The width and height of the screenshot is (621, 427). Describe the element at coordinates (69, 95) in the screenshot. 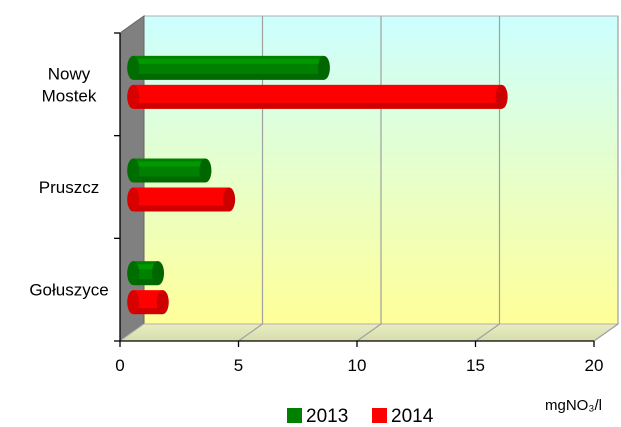

I see `y-tick-label-line: Mostek` at that location.